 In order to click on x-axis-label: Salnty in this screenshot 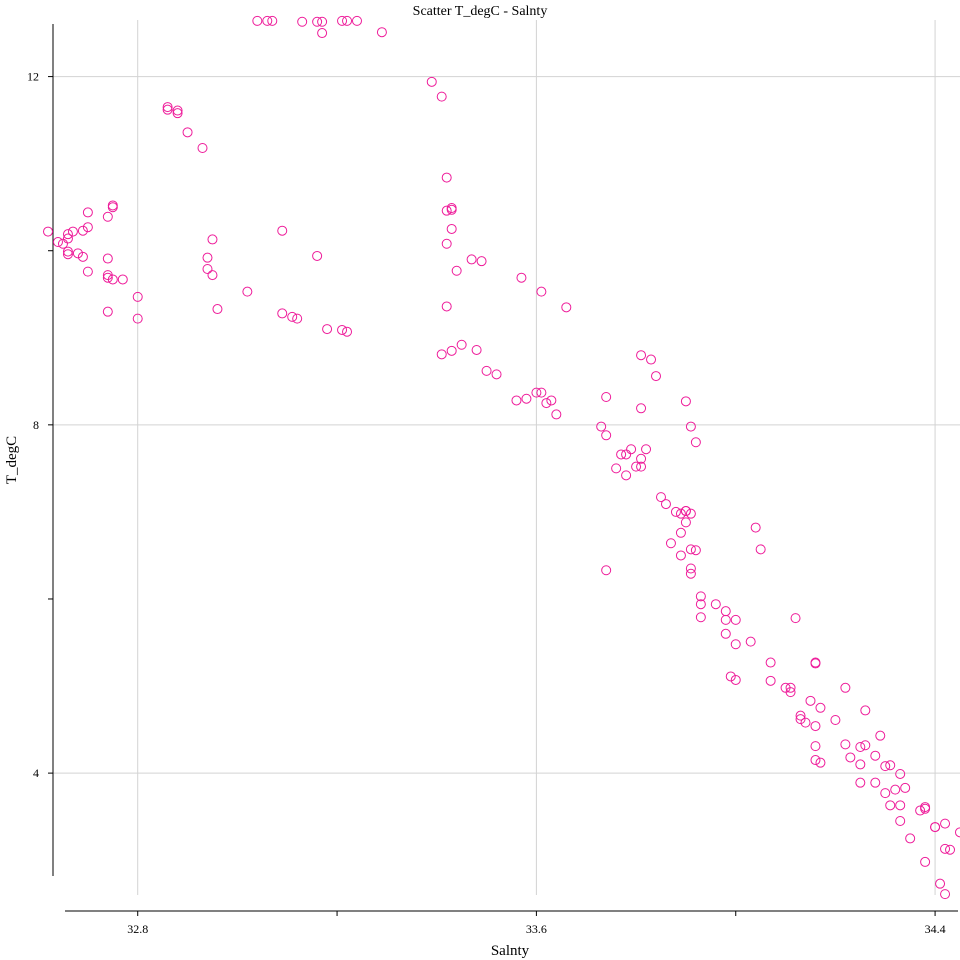, I will do `click(510, 951)`.